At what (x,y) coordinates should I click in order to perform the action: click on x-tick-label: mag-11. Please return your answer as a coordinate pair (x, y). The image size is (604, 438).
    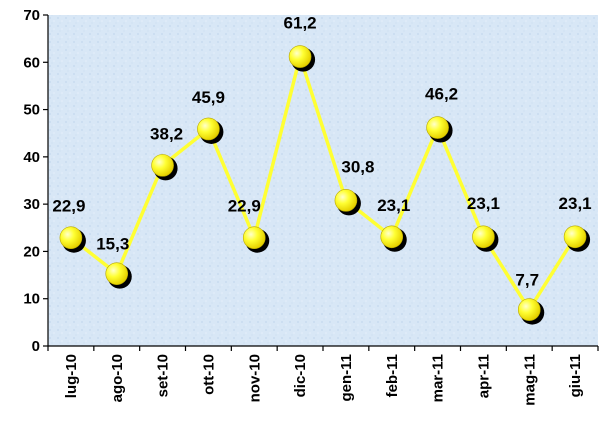
    Looking at the image, I should click on (529, 380).